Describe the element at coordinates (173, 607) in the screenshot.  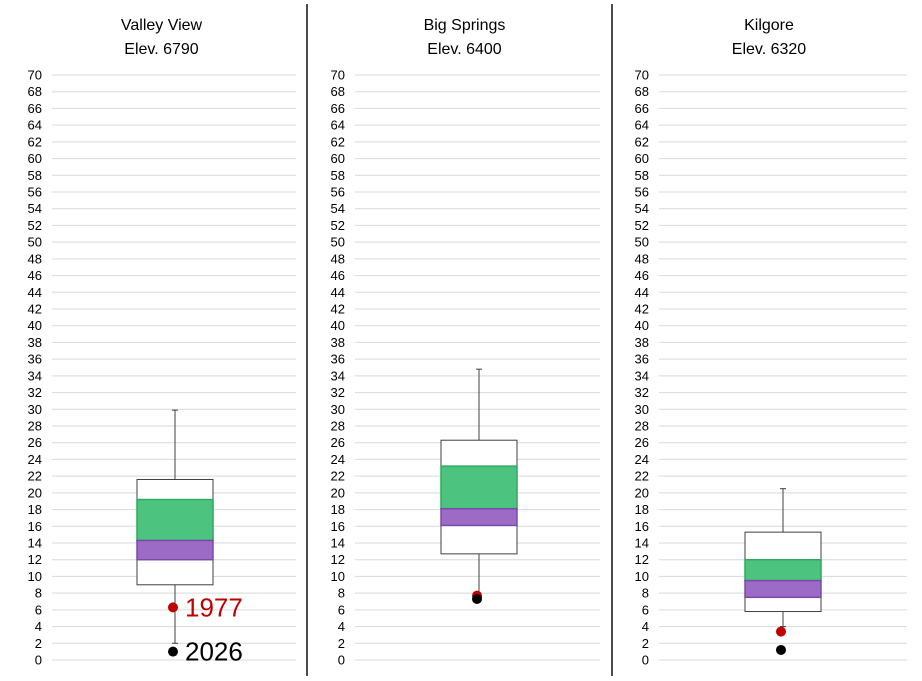
I see `point-1977` at that location.